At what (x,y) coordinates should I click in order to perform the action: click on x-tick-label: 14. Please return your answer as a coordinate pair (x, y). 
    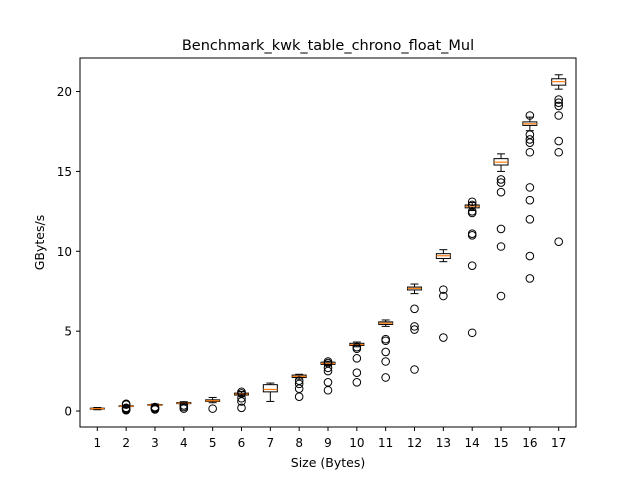
    Looking at the image, I should click on (472, 443).